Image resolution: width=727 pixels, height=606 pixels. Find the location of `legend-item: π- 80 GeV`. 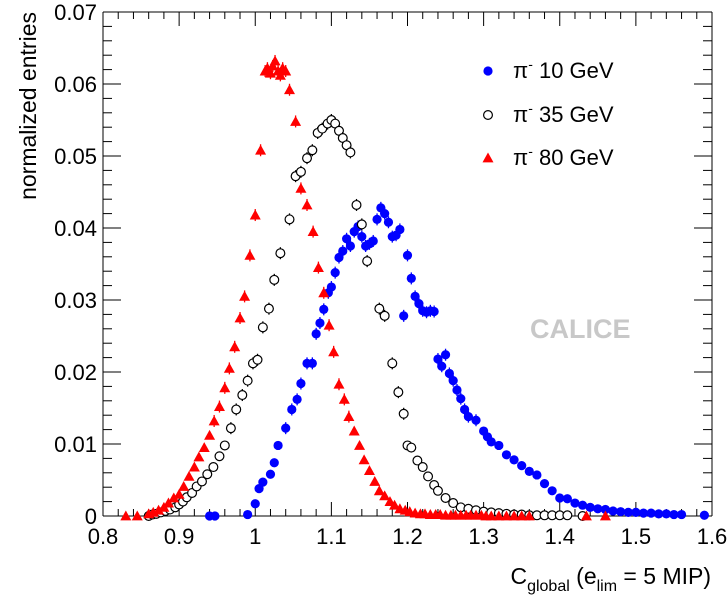

legend-item: π- 80 GeV is located at coordinates (548, 156).